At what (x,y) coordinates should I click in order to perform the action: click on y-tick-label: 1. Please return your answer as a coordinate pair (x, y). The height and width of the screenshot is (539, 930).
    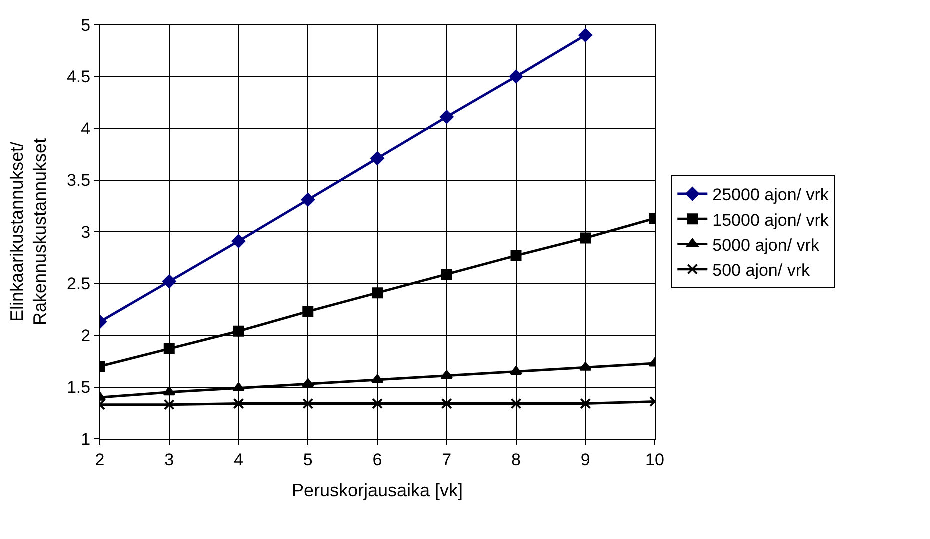
    Looking at the image, I should click on (86, 439).